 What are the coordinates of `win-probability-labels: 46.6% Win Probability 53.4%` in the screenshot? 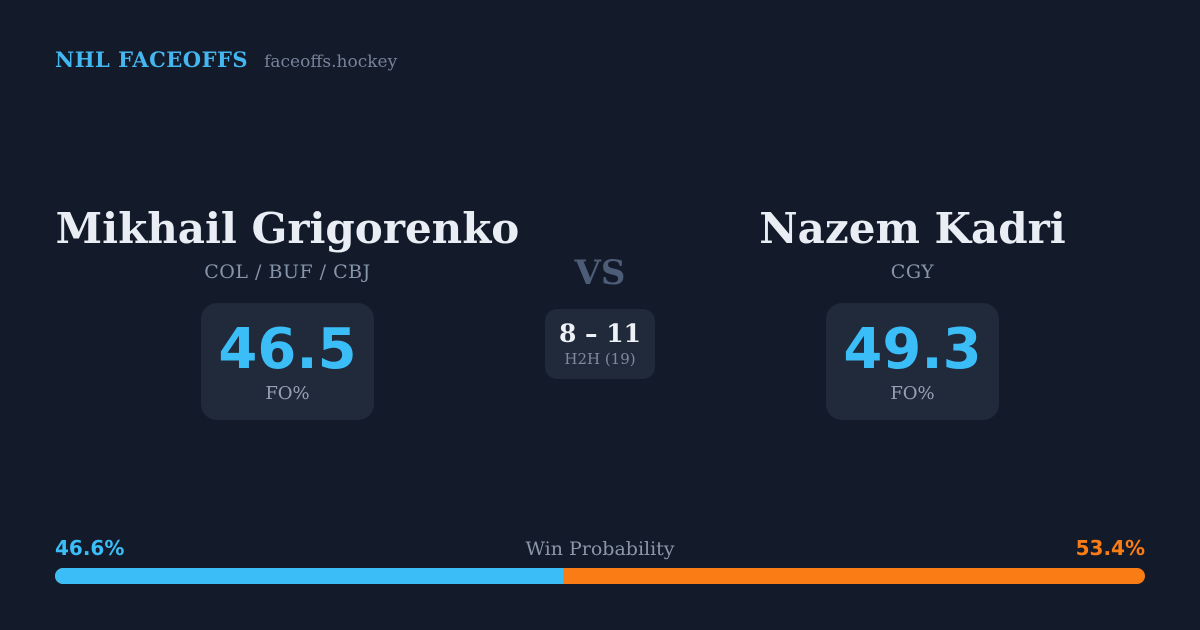 It's located at (600, 548).